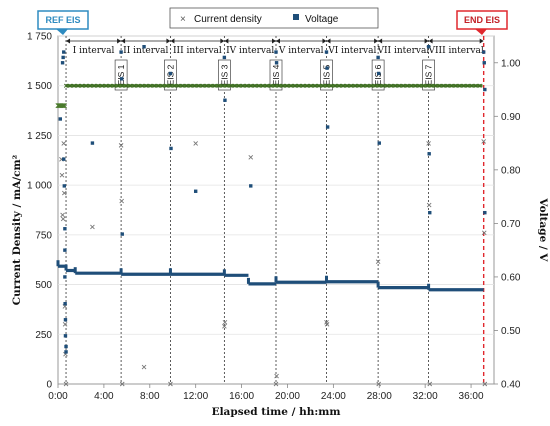 The height and width of the screenshot is (426, 550). I want to click on end-eis-badge: END EIS, so click(482, 22).